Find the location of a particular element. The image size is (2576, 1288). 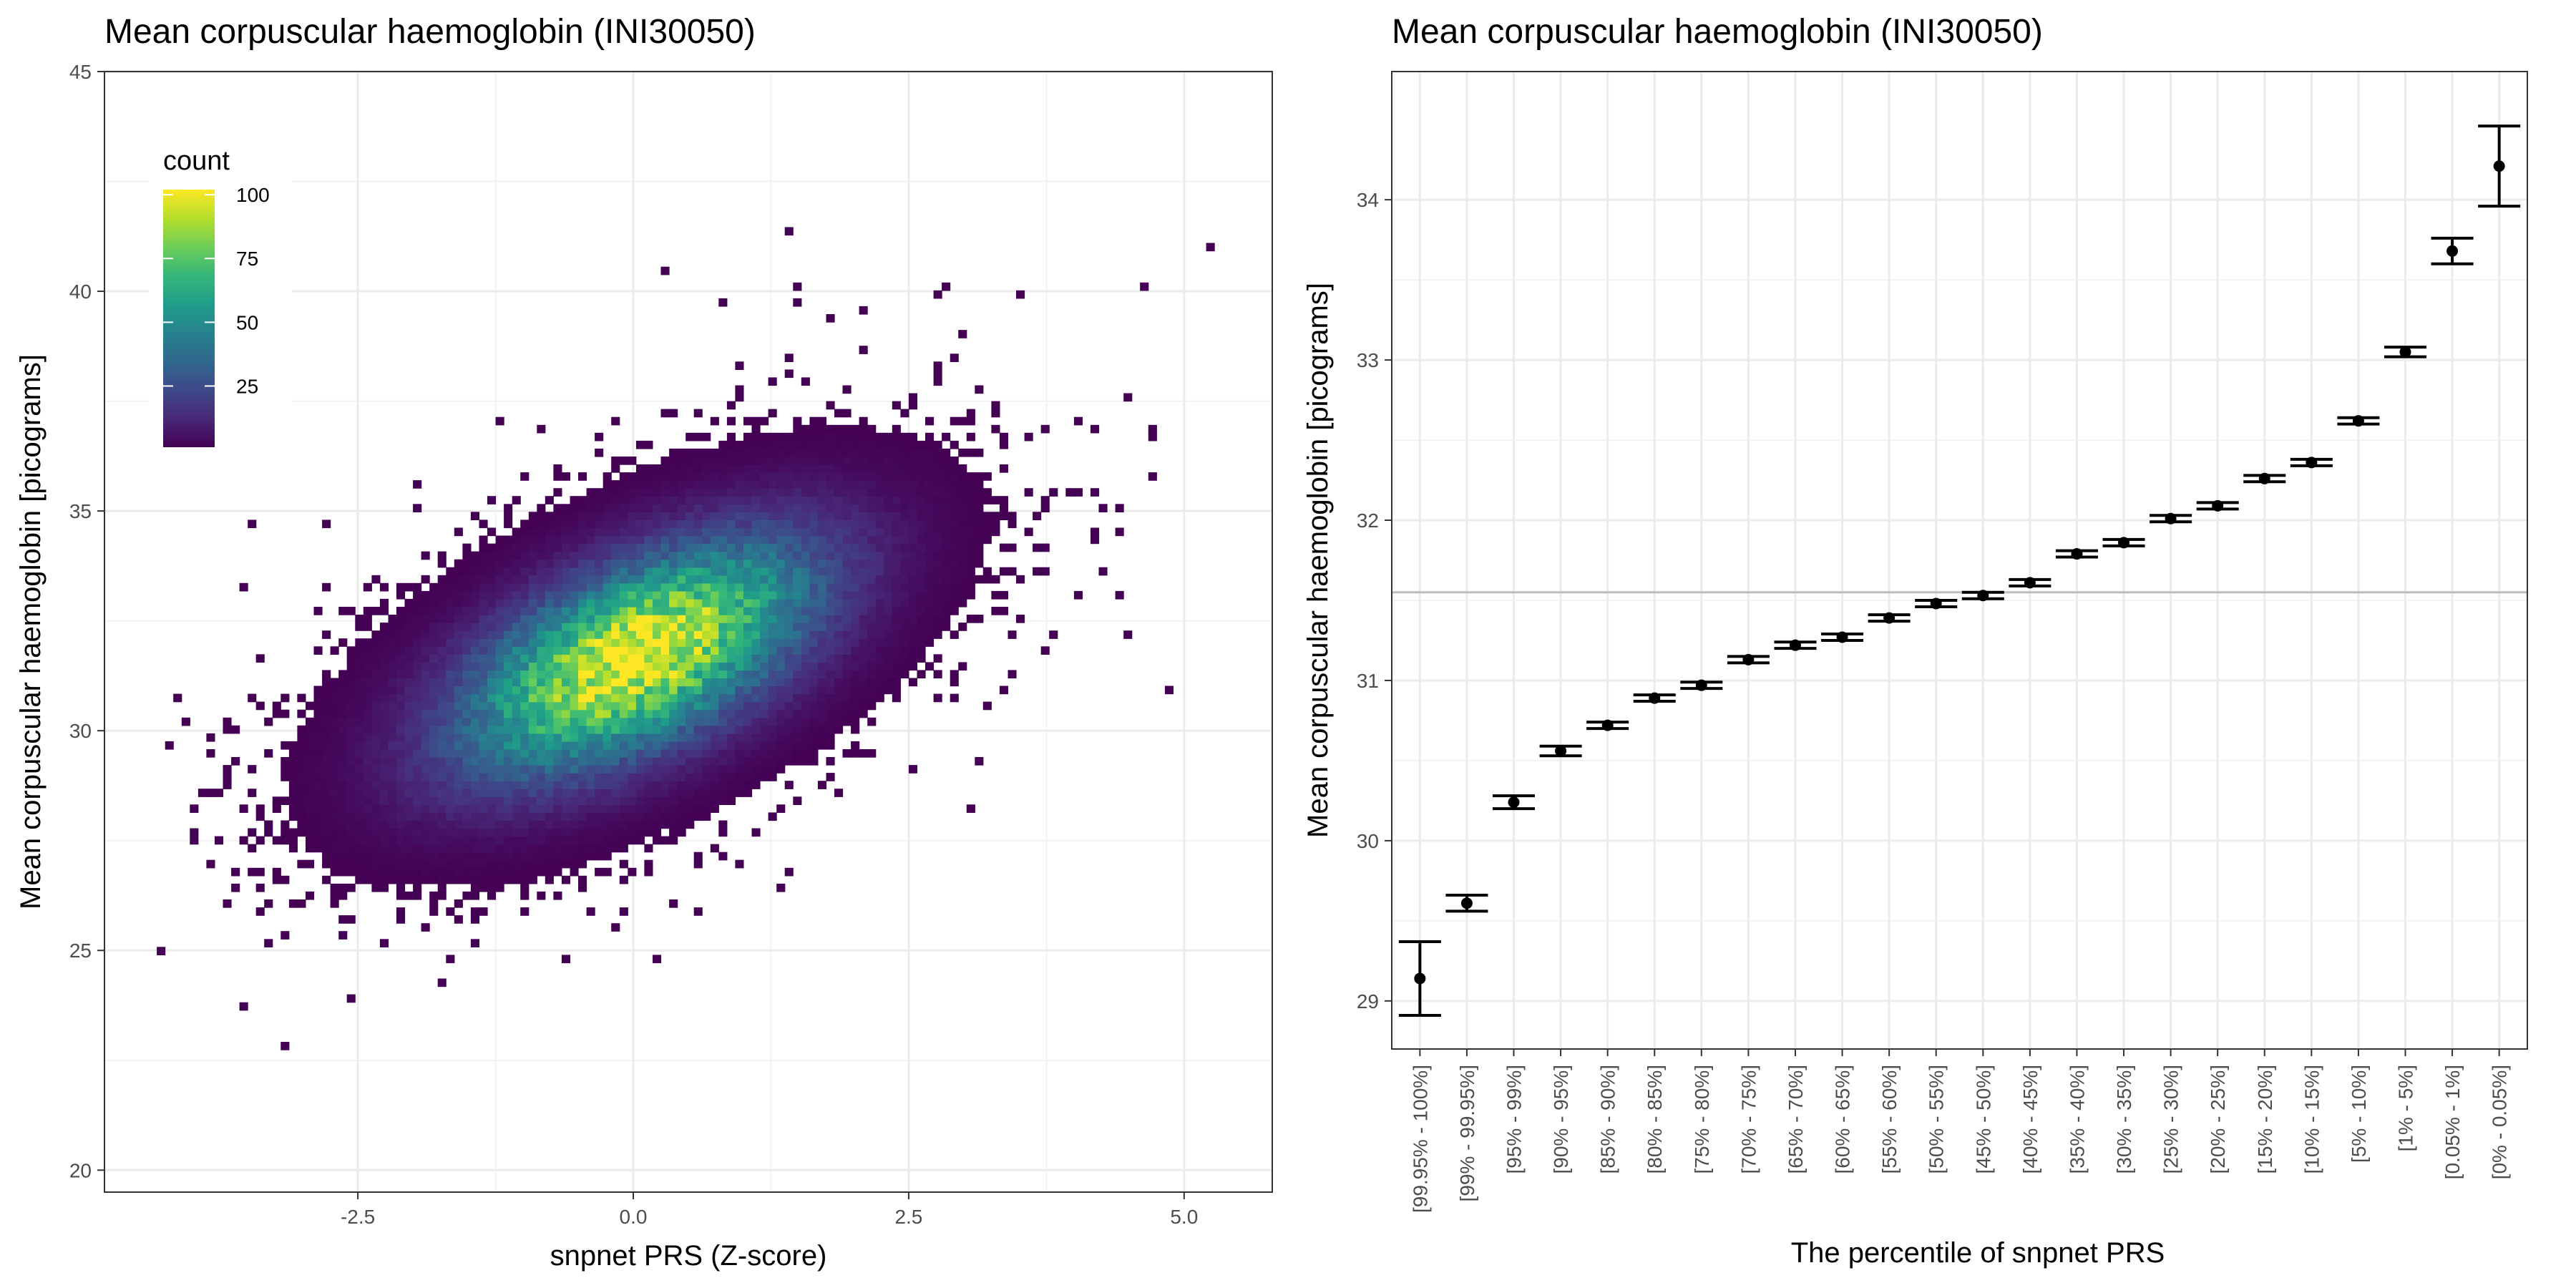

percentile-point-group is located at coordinates (2405, 352).